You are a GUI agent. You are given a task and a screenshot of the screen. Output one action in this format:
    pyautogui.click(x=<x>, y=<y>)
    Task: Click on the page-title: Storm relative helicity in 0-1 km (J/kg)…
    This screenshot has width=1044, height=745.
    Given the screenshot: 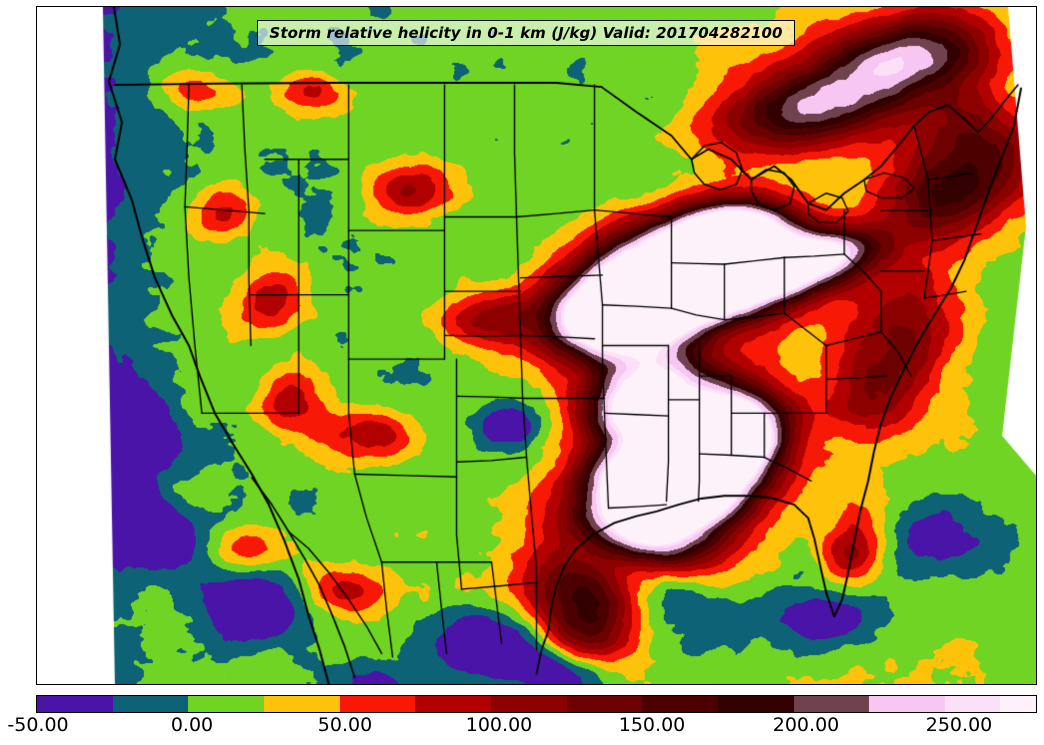 What is the action you would take?
    pyautogui.click(x=526, y=33)
    